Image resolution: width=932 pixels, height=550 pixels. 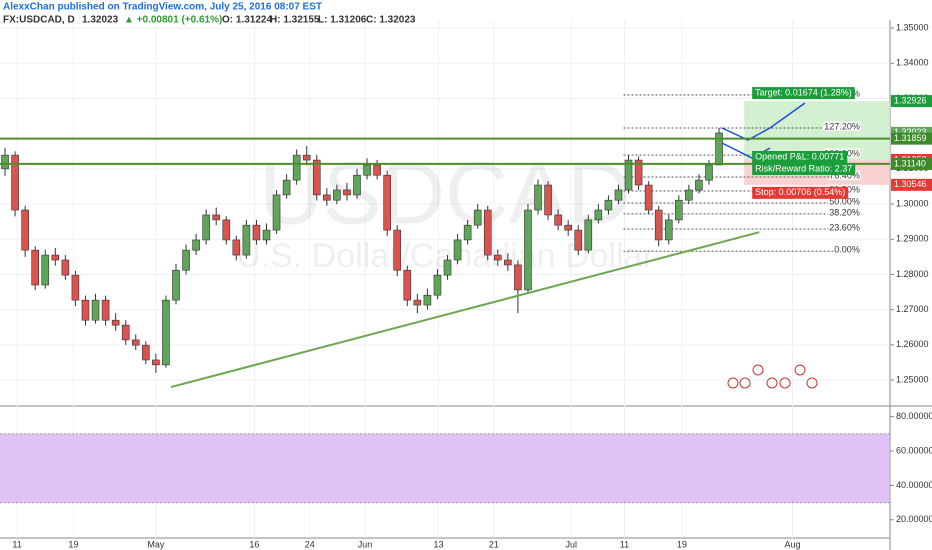 I want to click on y-tick-label: 1.27000, so click(x=912, y=309).